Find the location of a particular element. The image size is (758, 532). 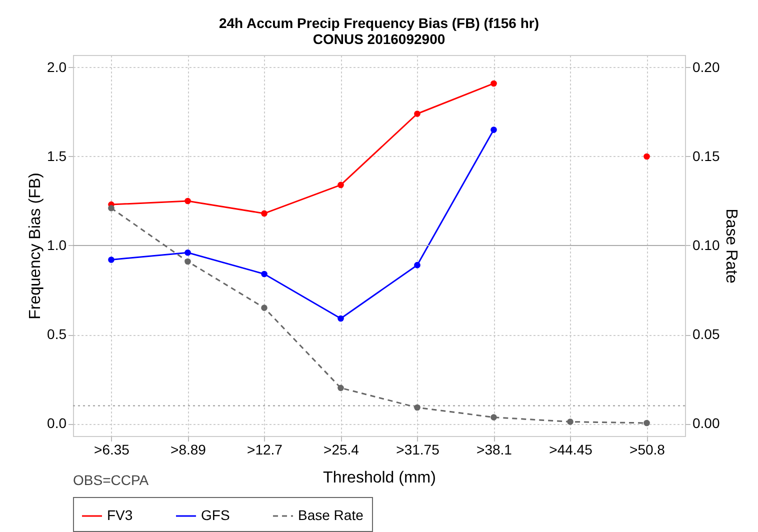

y-tick-label: 2.0 is located at coordinates (57, 66).